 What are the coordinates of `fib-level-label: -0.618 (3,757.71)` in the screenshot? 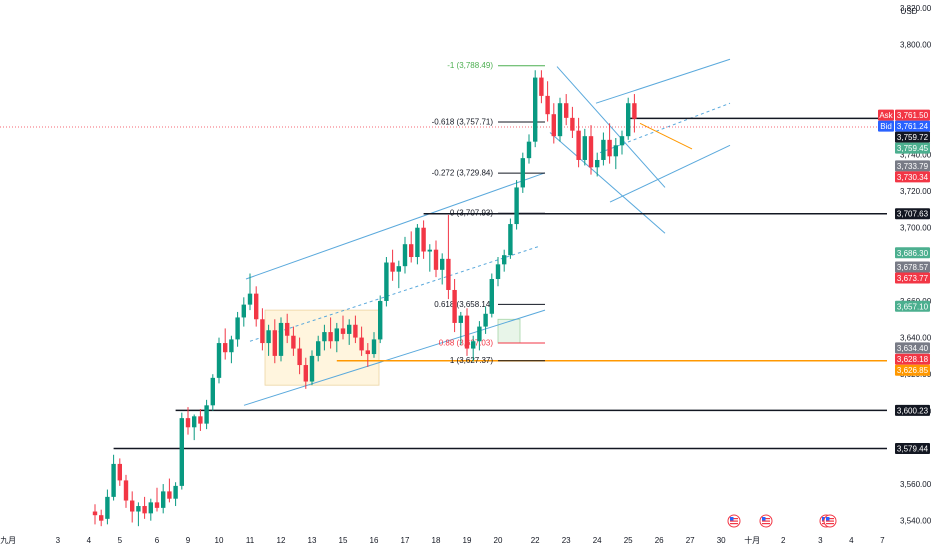 It's located at (463, 122).